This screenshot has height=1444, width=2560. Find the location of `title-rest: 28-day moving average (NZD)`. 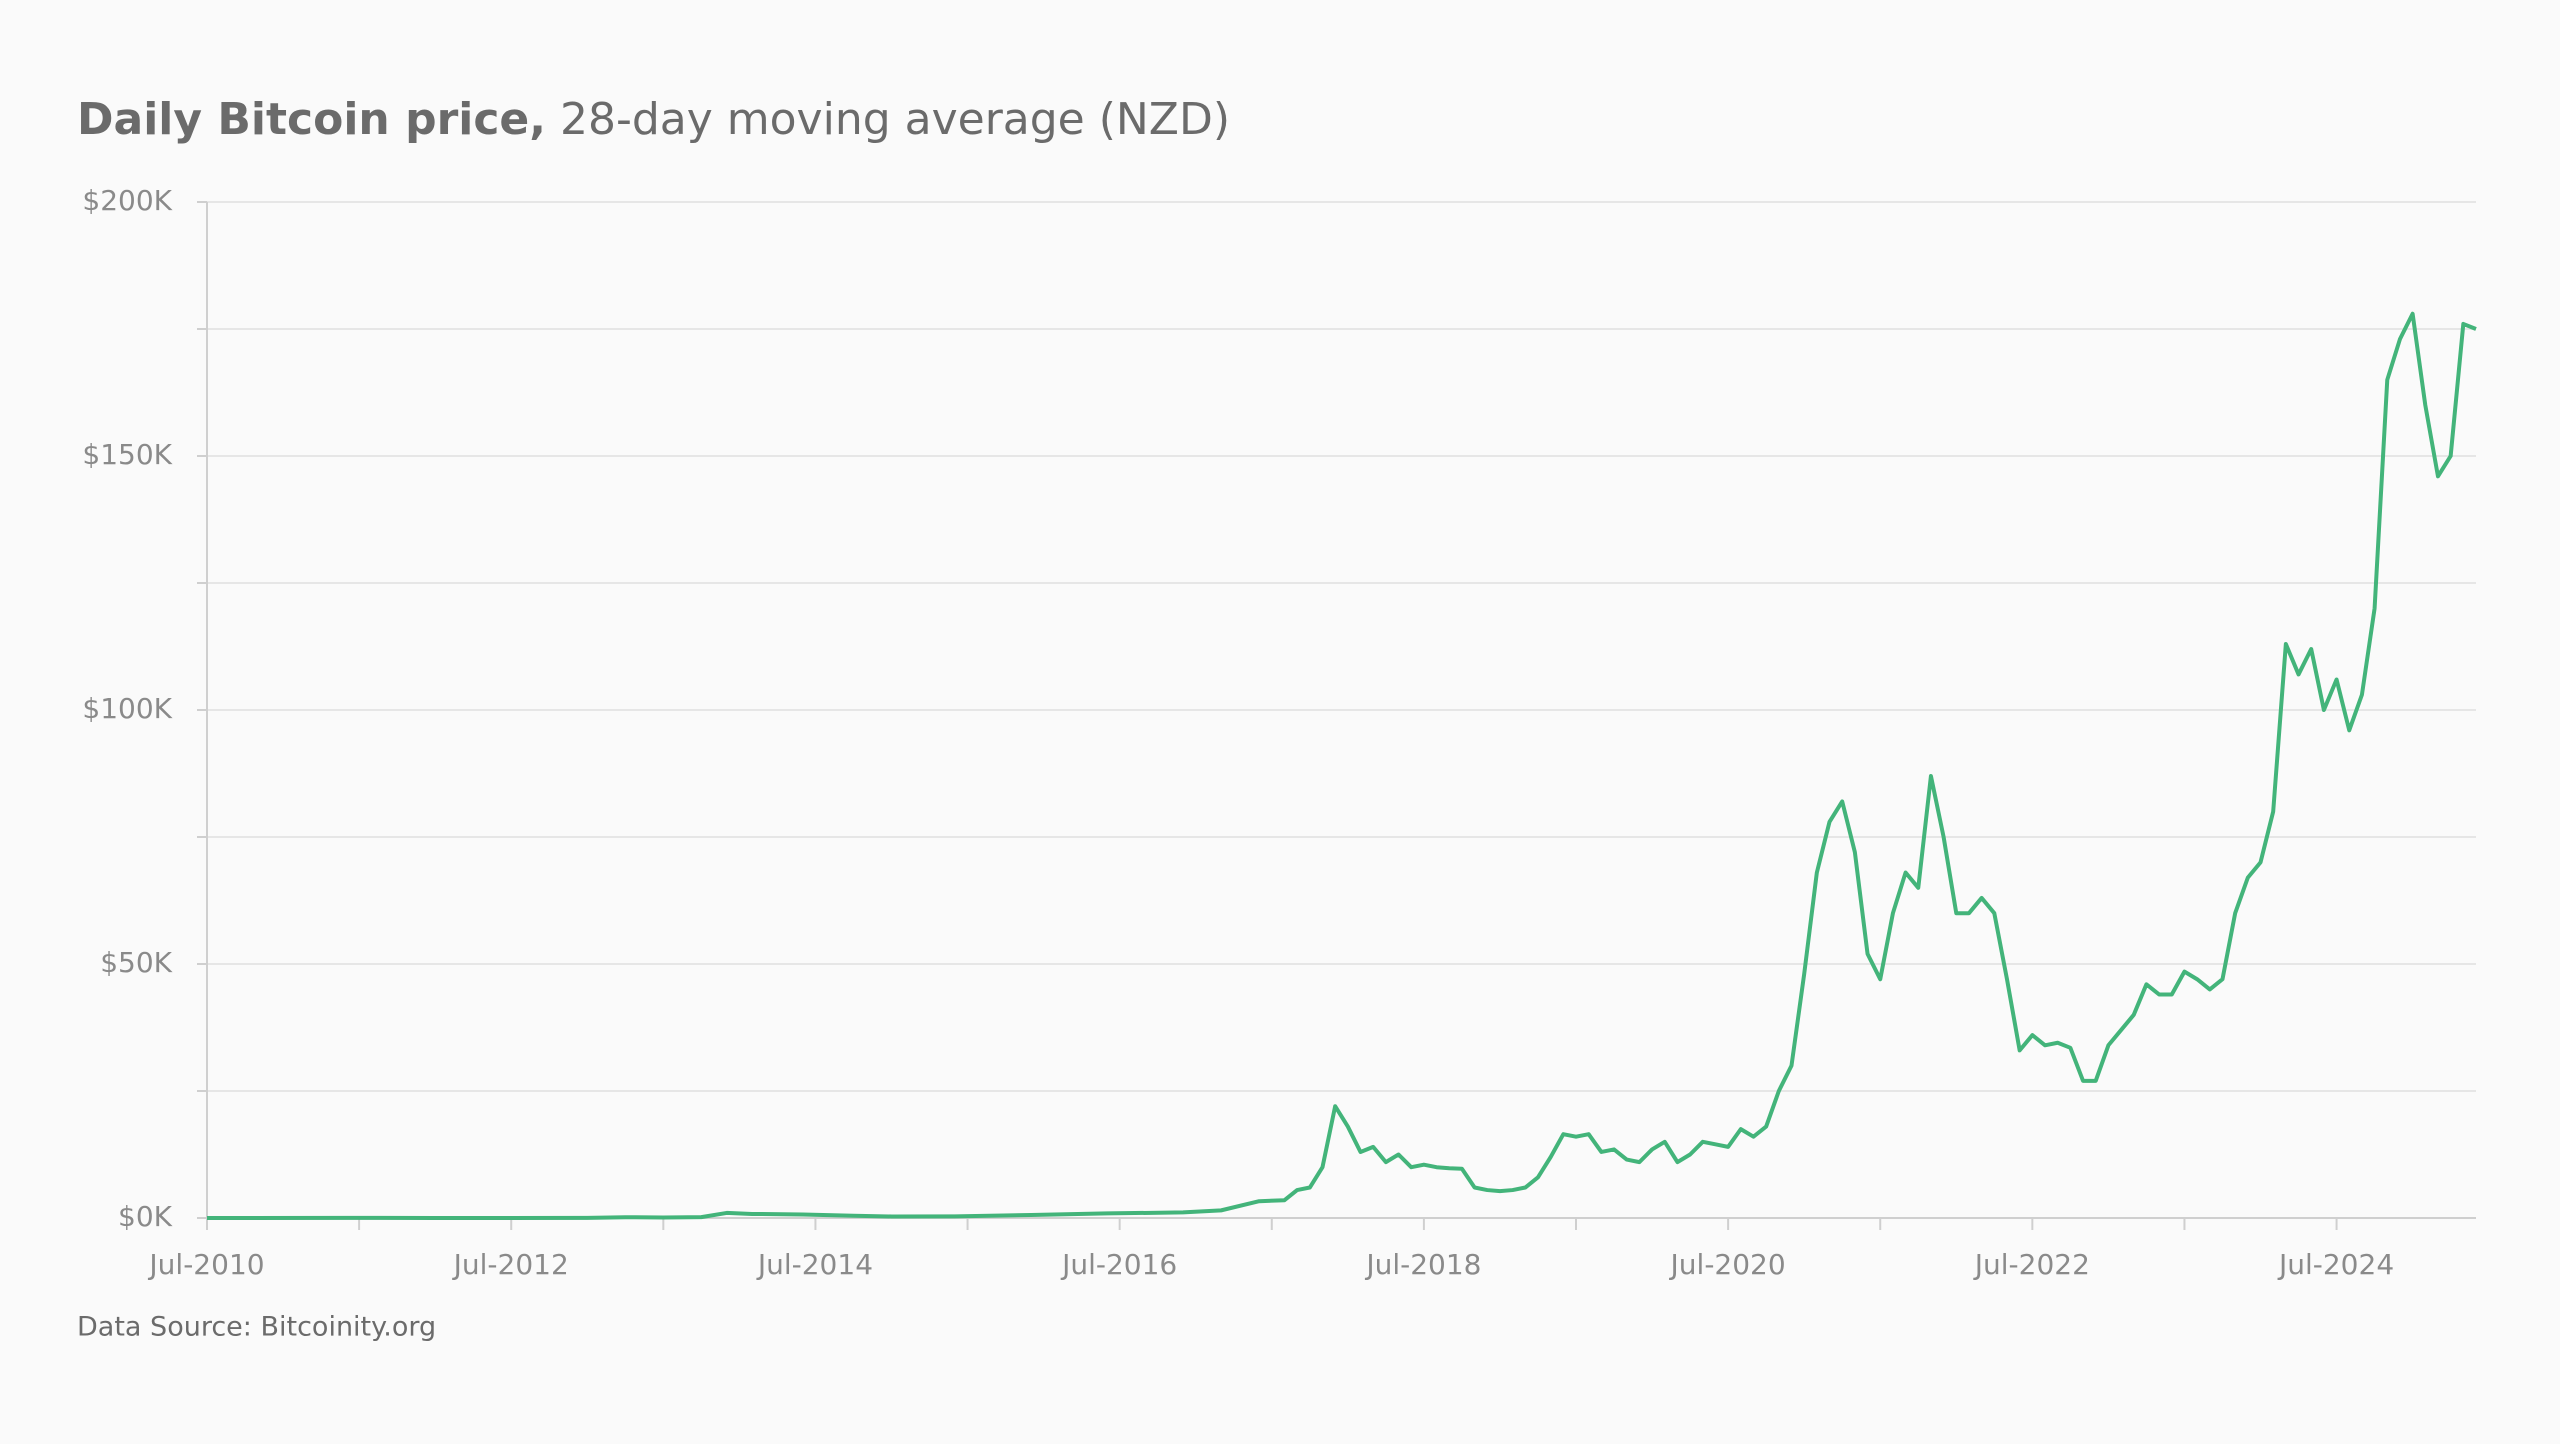

title-rest: 28-day moving average (NZD) is located at coordinates (895, 119).